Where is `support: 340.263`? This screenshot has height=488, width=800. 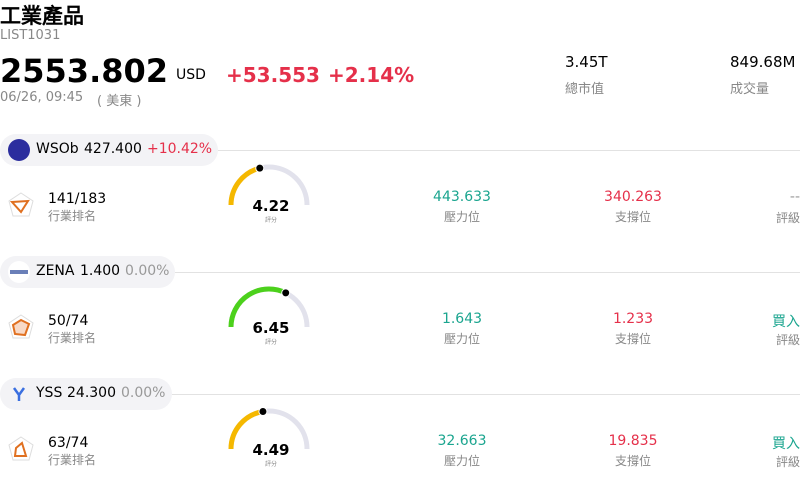
support: 340.263 is located at coordinates (633, 197).